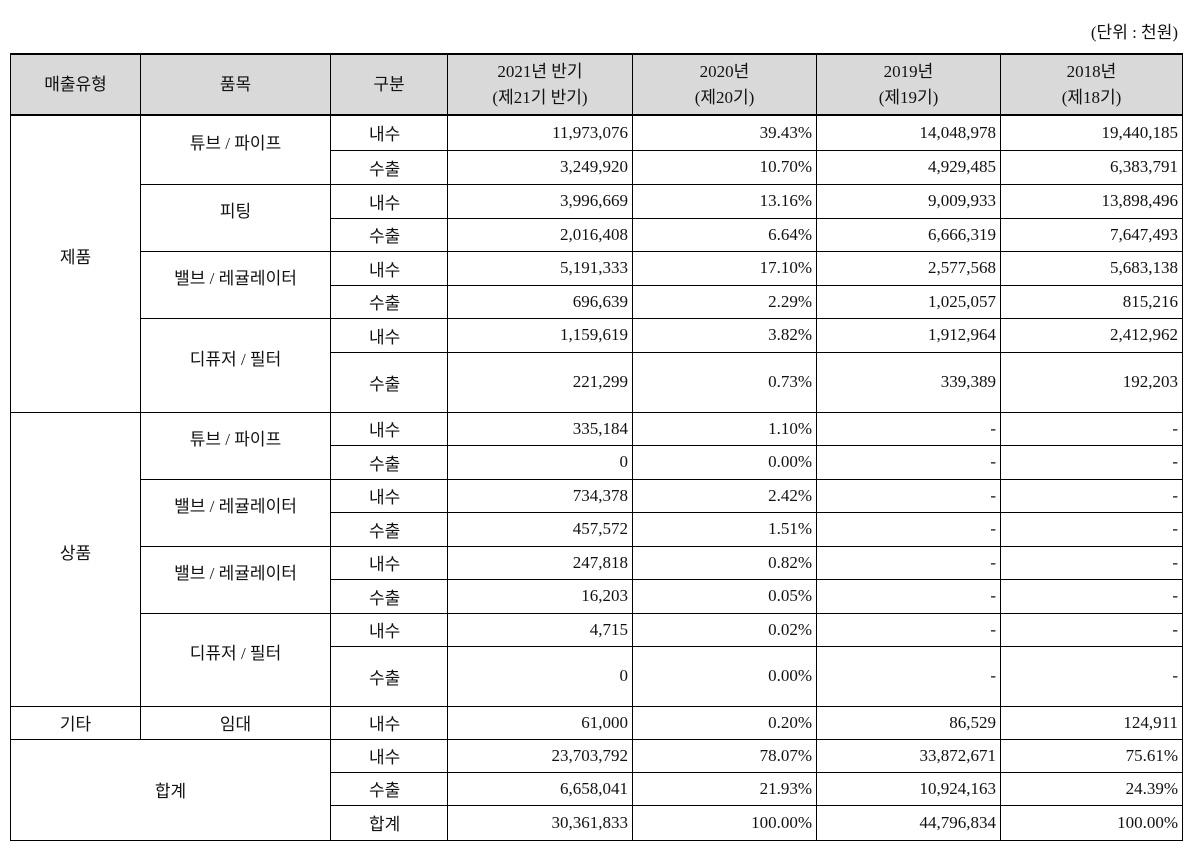  What do you see at coordinates (540, 84) in the screenshot?
I see `header-cell: 2021년 반기 (제21기 반기)` at bounding box center [540, 84].